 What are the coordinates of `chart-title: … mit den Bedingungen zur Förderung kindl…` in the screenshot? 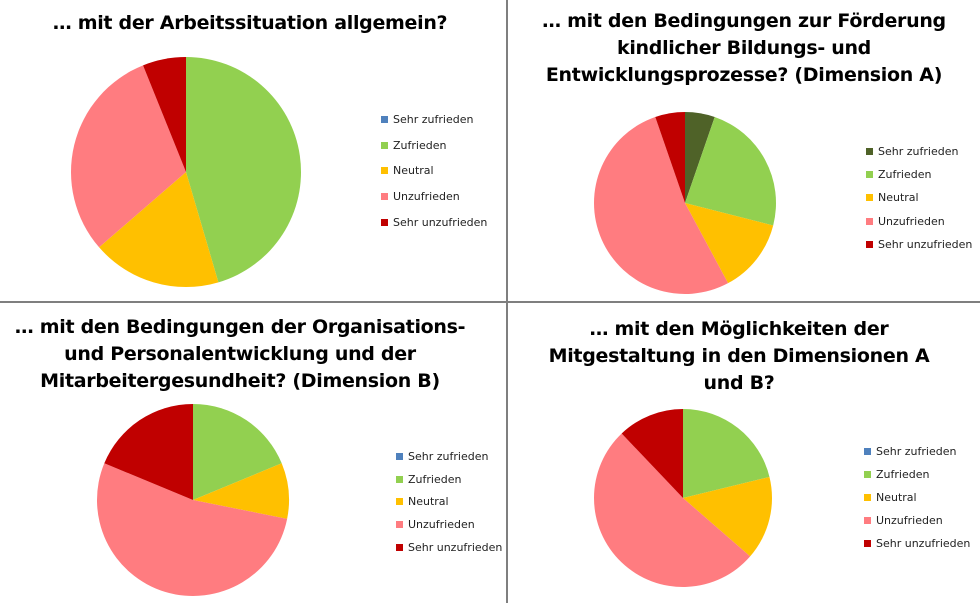 It's located at (744, 48).